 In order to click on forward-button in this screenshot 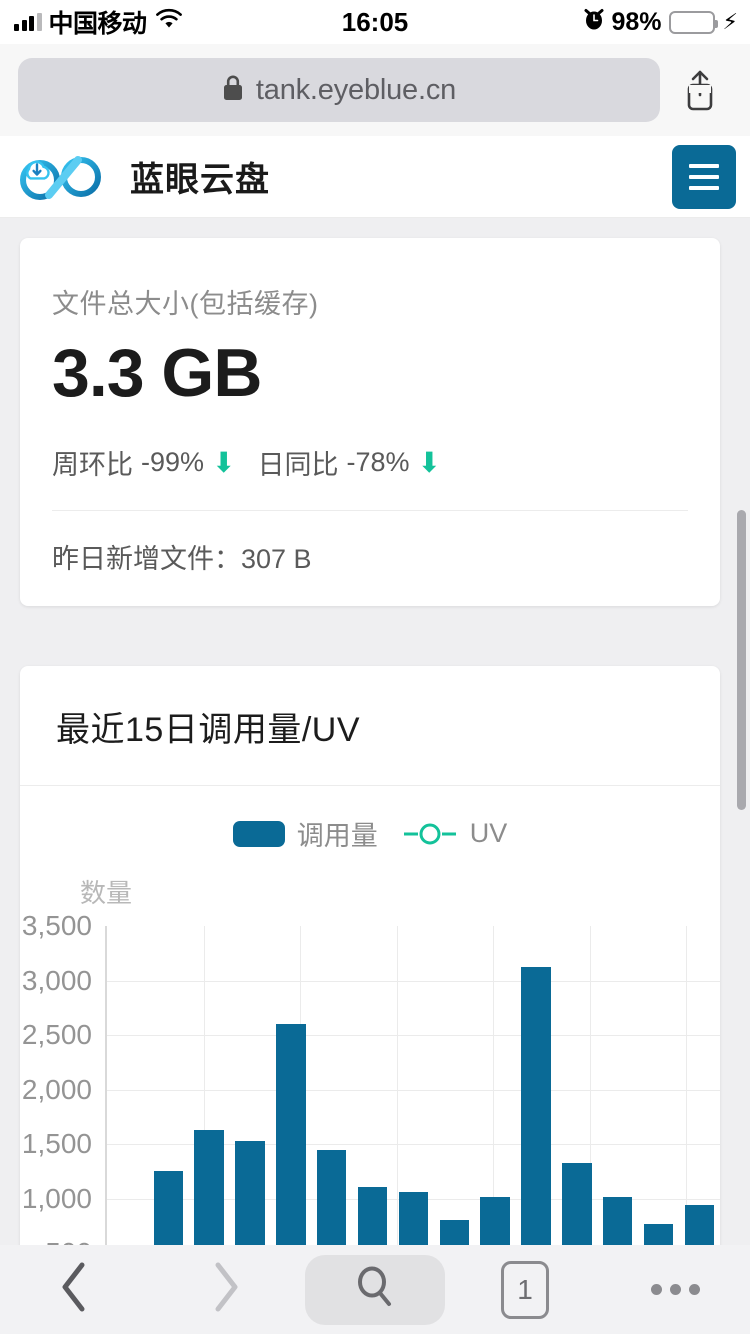, I will do `click(225, 1289)`.